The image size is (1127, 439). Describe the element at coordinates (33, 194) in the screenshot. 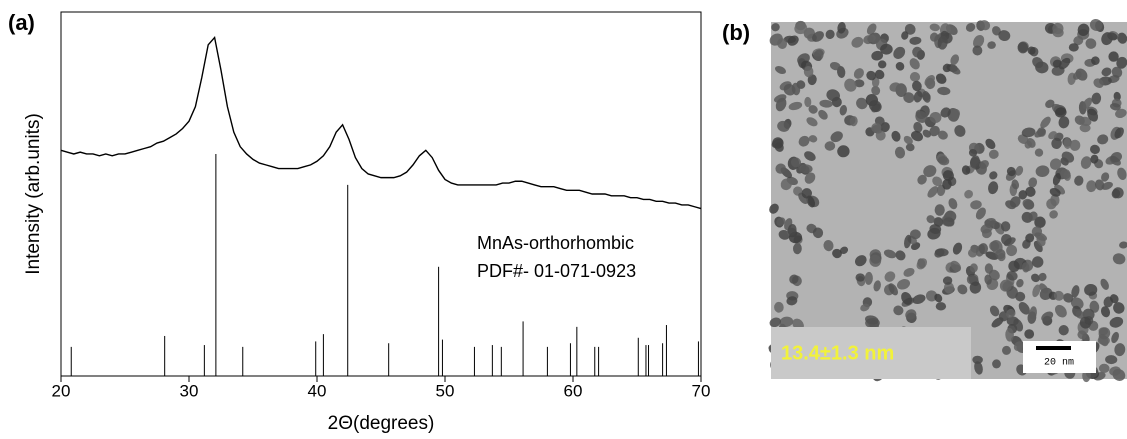

I see `y-axis-label: Intensity (arb.units)` at that location.